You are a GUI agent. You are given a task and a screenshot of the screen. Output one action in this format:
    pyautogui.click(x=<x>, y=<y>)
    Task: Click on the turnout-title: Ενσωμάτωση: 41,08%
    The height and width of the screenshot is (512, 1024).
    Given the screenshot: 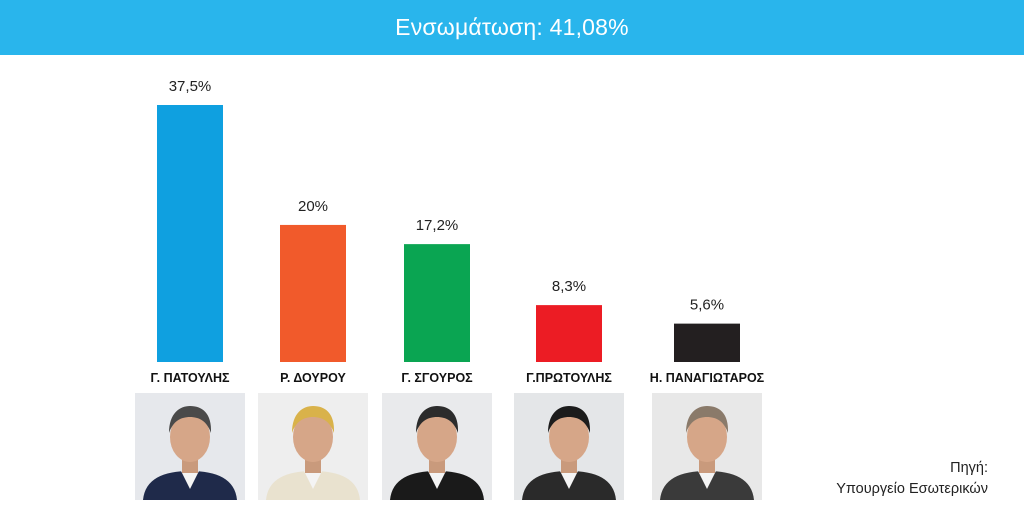 What is the action you would take?
    pyautogui.click(x=512, y=27)
    